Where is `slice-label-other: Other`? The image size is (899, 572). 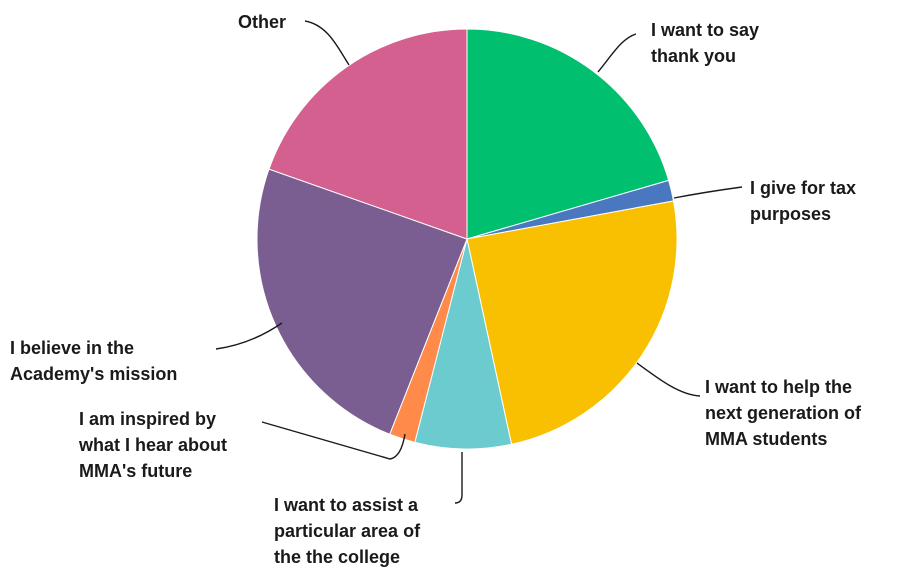
slice-label-other: Other is located at coordinates (262, 22).